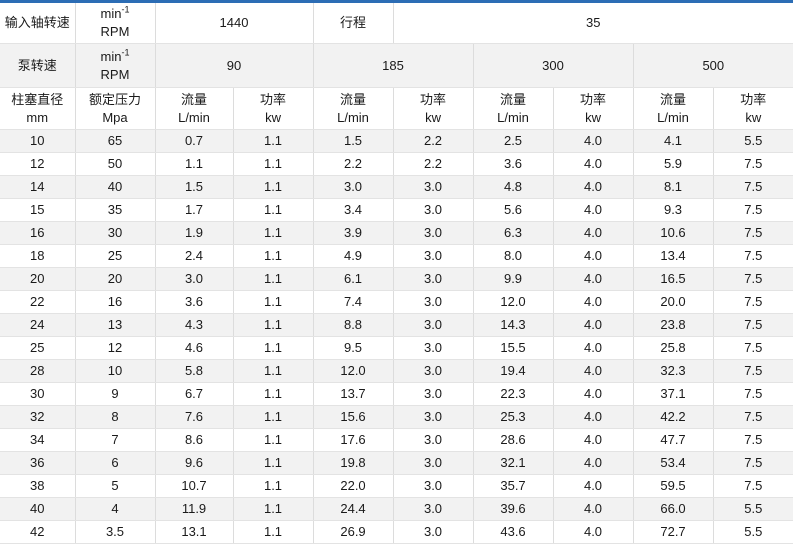 The width and height of the screenshot is (793, 544). What do you see at coordinates (115, 164) in the screenshot?
I see `table-cell: 50` at bounding box center [115, 164].